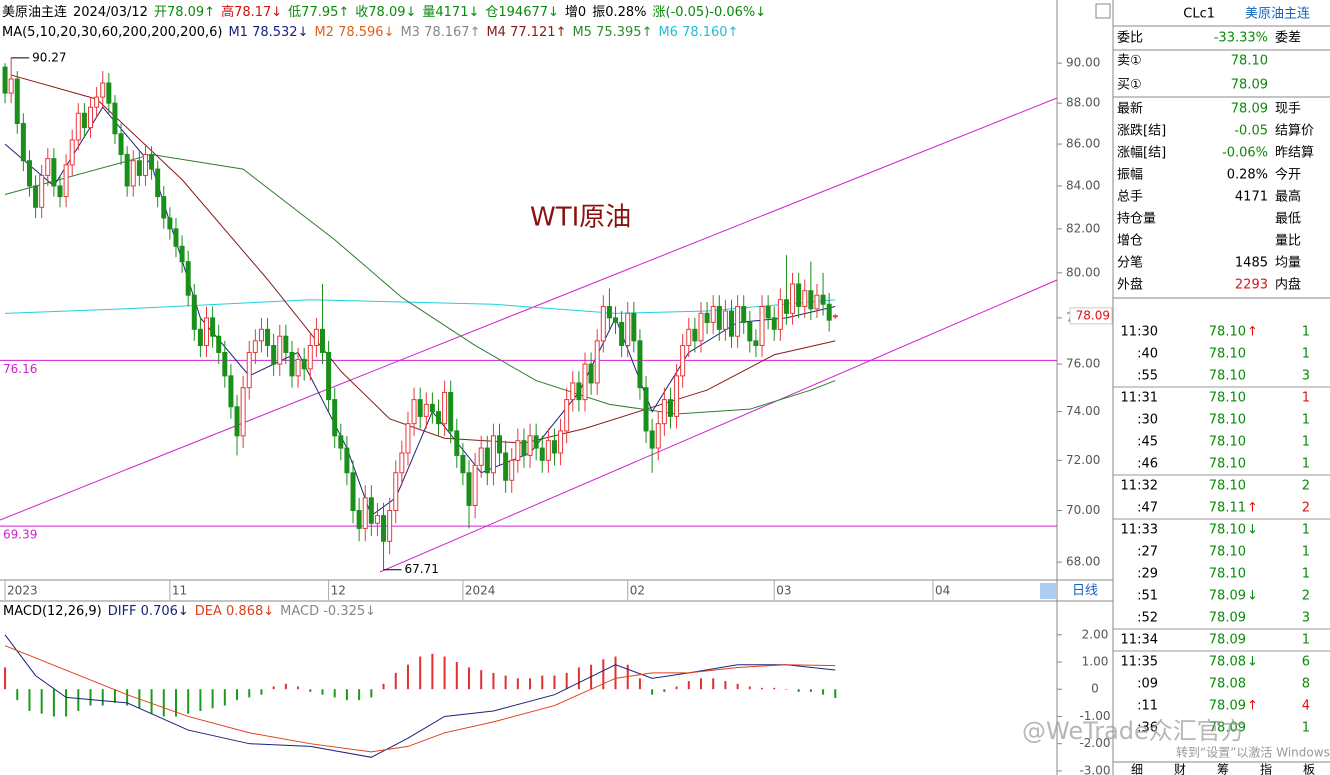 This screenshot has width=1330, height=775. I want to click on trade-arrow: ↑, so click(1252, 706).